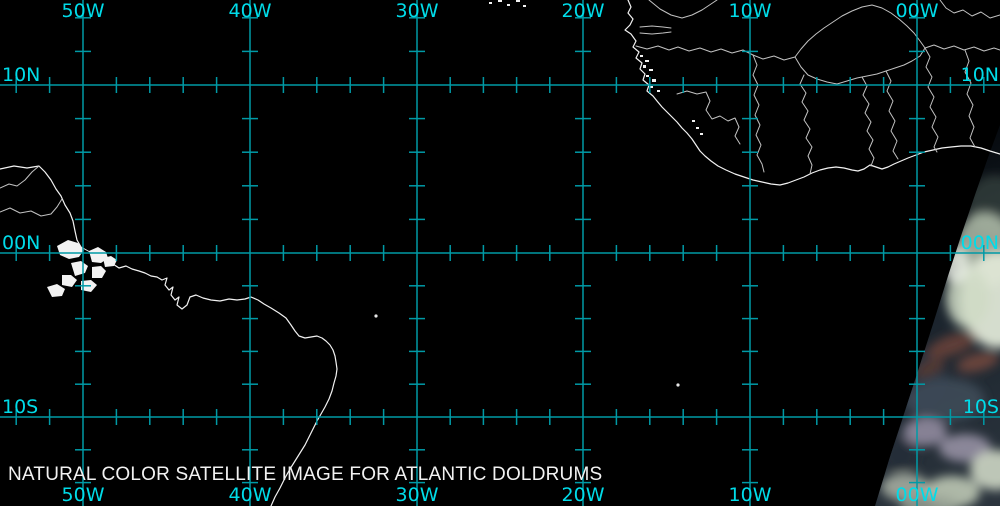 The width and height of the screenshot is (1000, 506). Describe the element at coordinates (31, 191) in the screenshot. I see `guiana-borders` at that location.